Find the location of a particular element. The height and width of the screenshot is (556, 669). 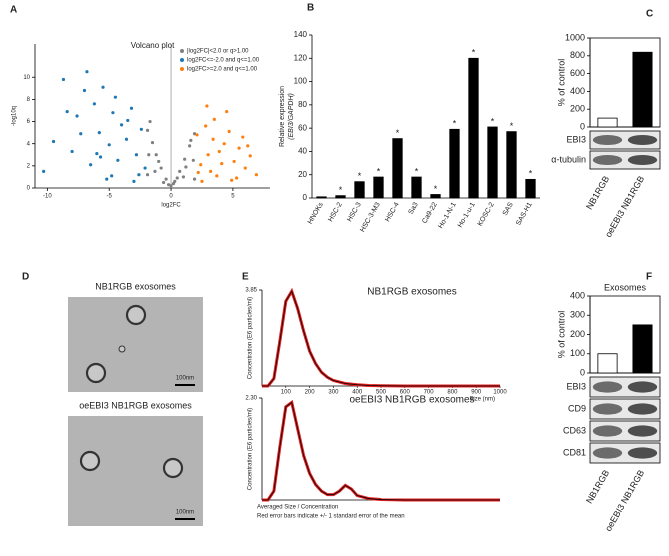

x-tick-label: SAS is located at coordinates (508, 209).